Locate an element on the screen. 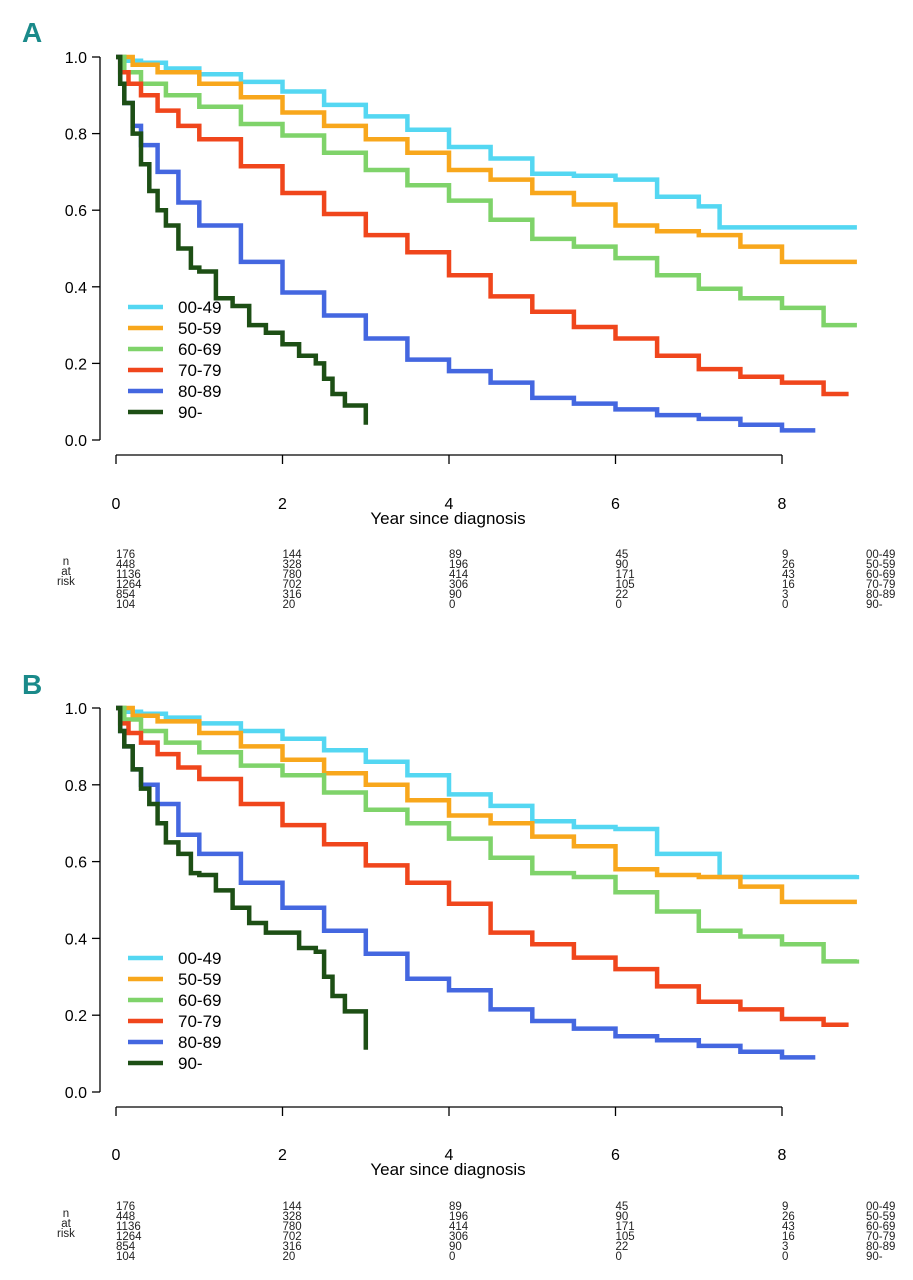  risk-count: 105 is located at coordinates (625, 1237).